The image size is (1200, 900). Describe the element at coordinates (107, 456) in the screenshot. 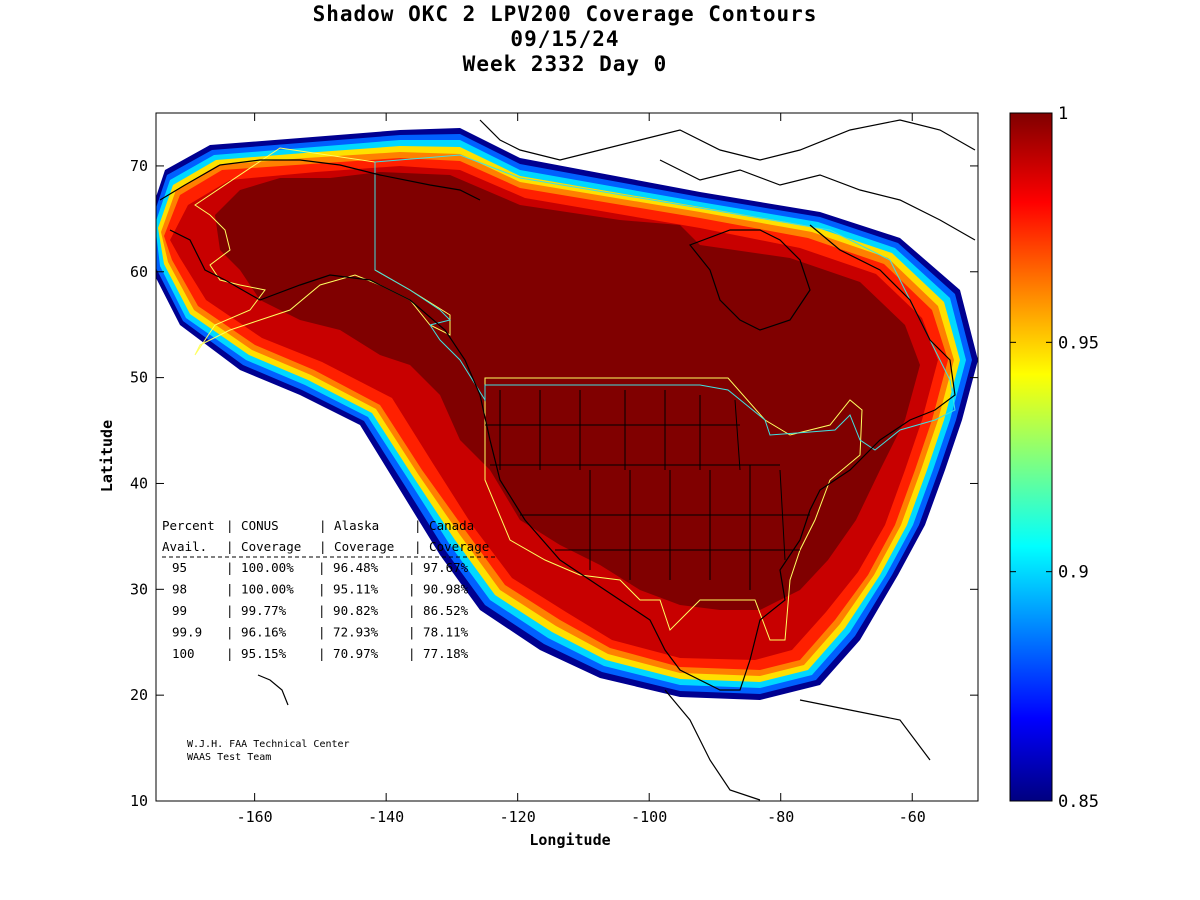

I see `y-axis-label: Latitude` at that location.